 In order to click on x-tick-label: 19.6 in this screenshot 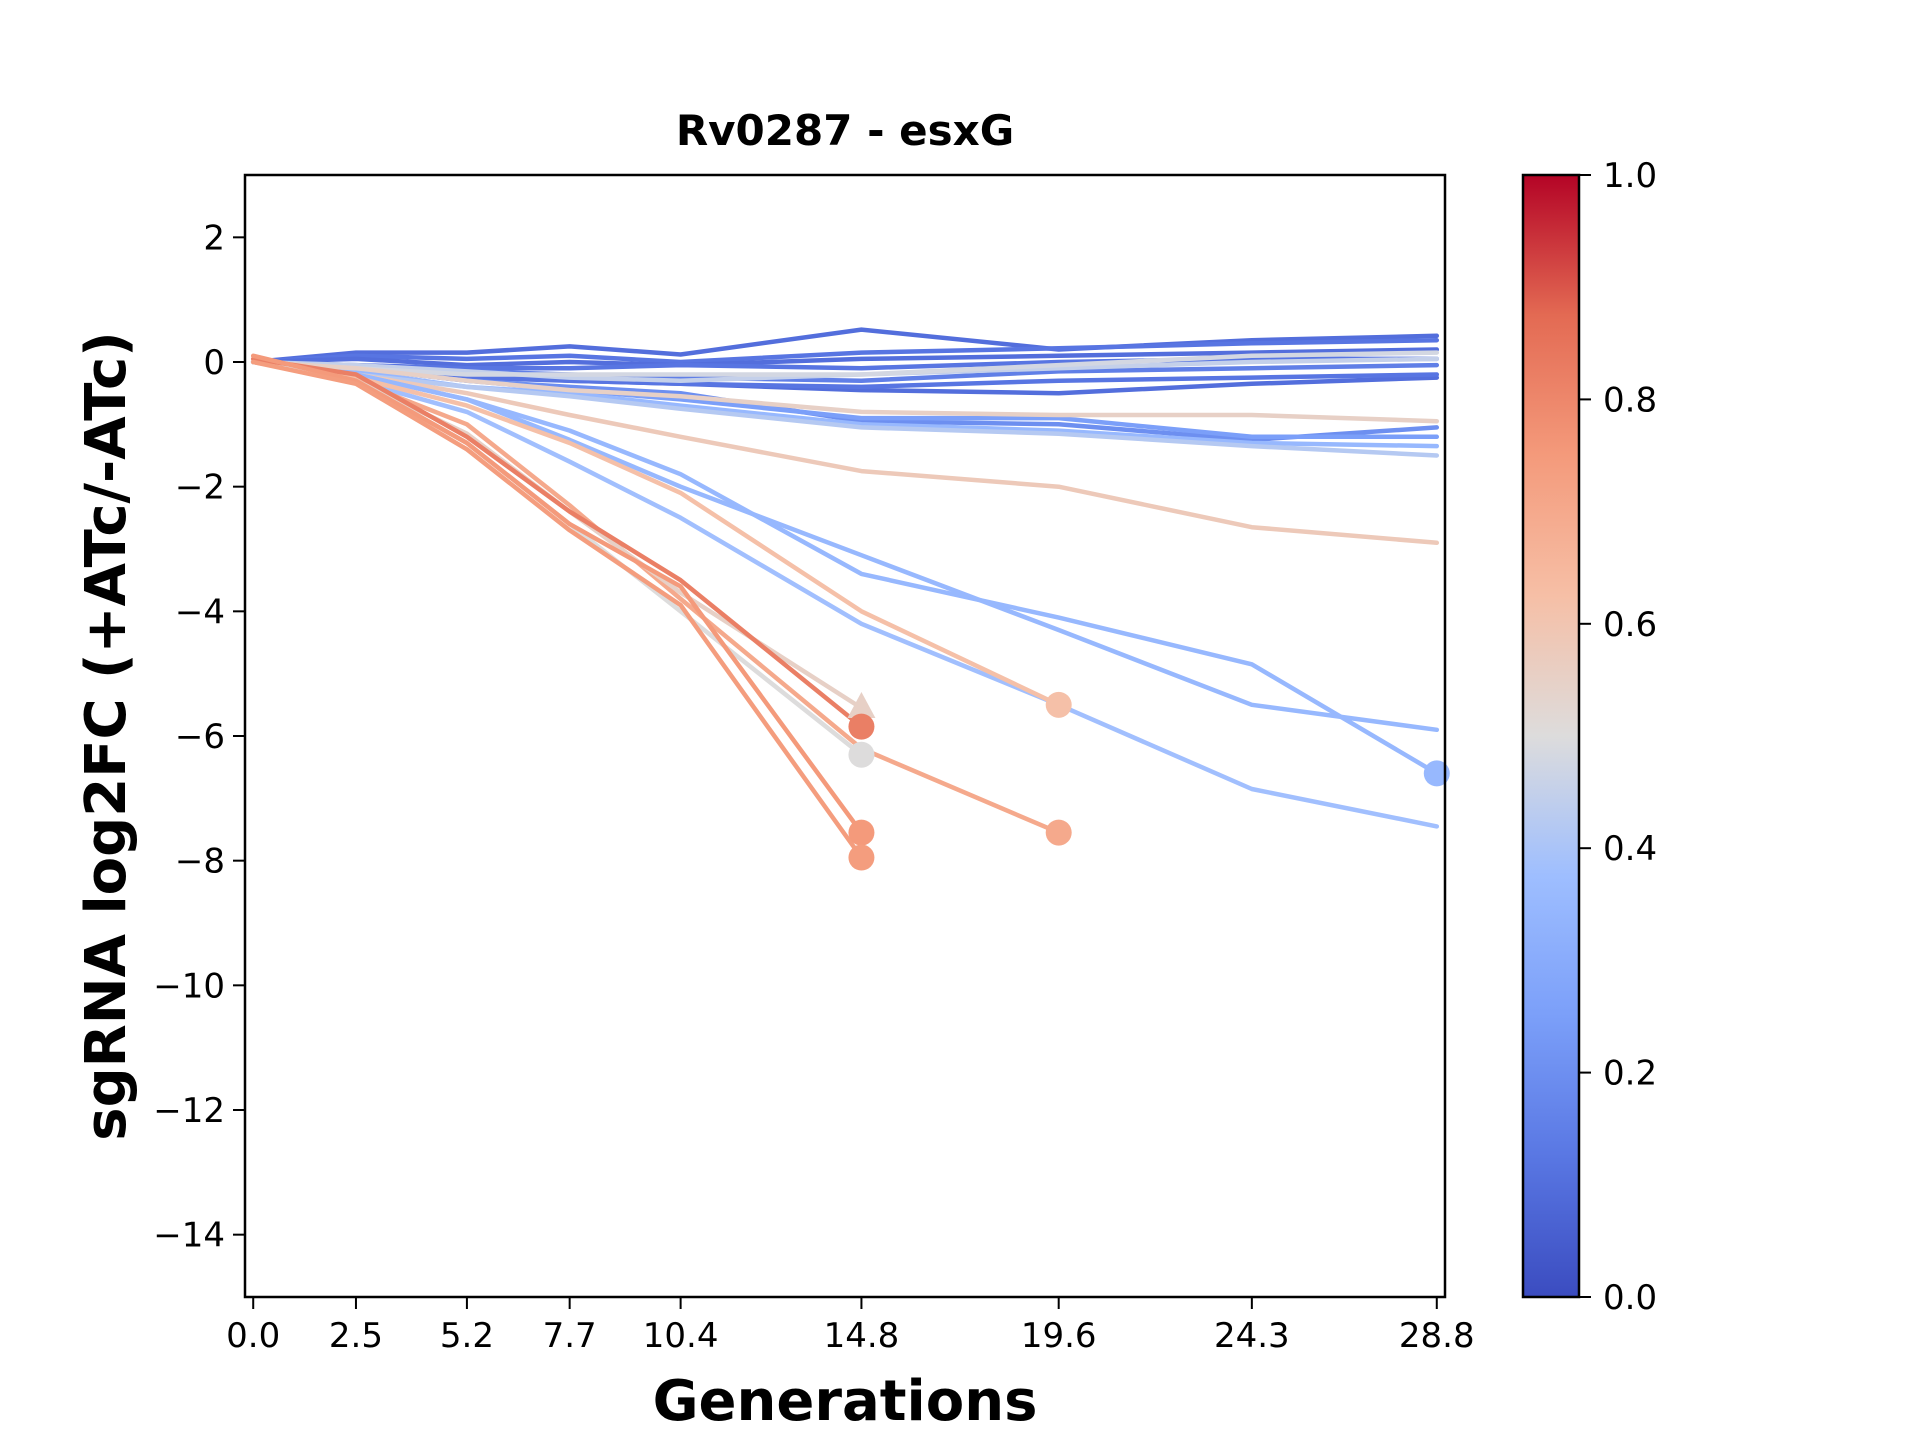, I will do `click(1059, 1336)`.